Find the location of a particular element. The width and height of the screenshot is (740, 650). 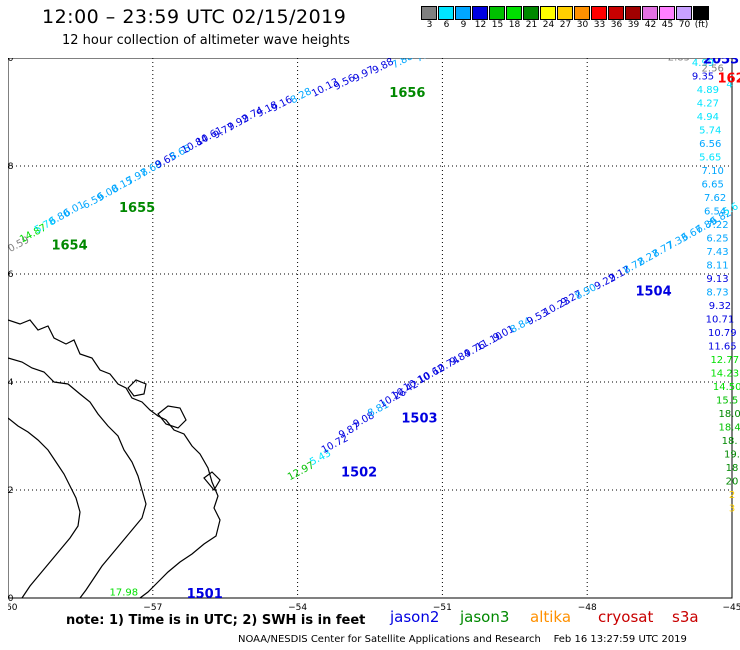

scale-label: 18 is located at coordinates (514, 25).